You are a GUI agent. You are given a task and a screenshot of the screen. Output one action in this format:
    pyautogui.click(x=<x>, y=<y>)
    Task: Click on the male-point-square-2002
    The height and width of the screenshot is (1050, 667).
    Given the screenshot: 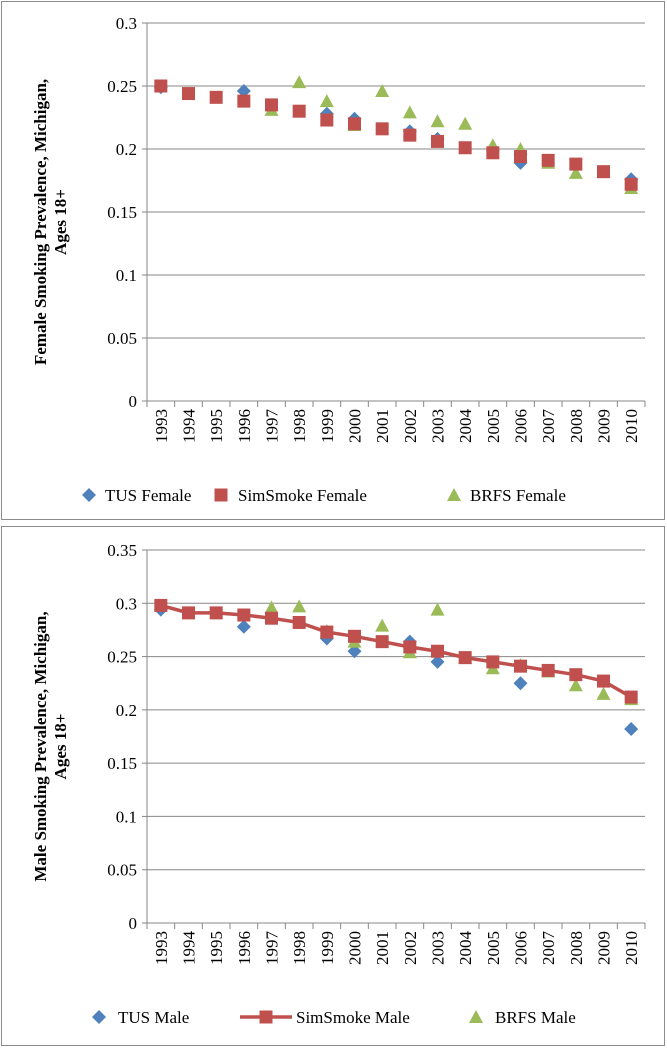 What is the action you would take?
    pyautogui.click(x=410, y=647)
    